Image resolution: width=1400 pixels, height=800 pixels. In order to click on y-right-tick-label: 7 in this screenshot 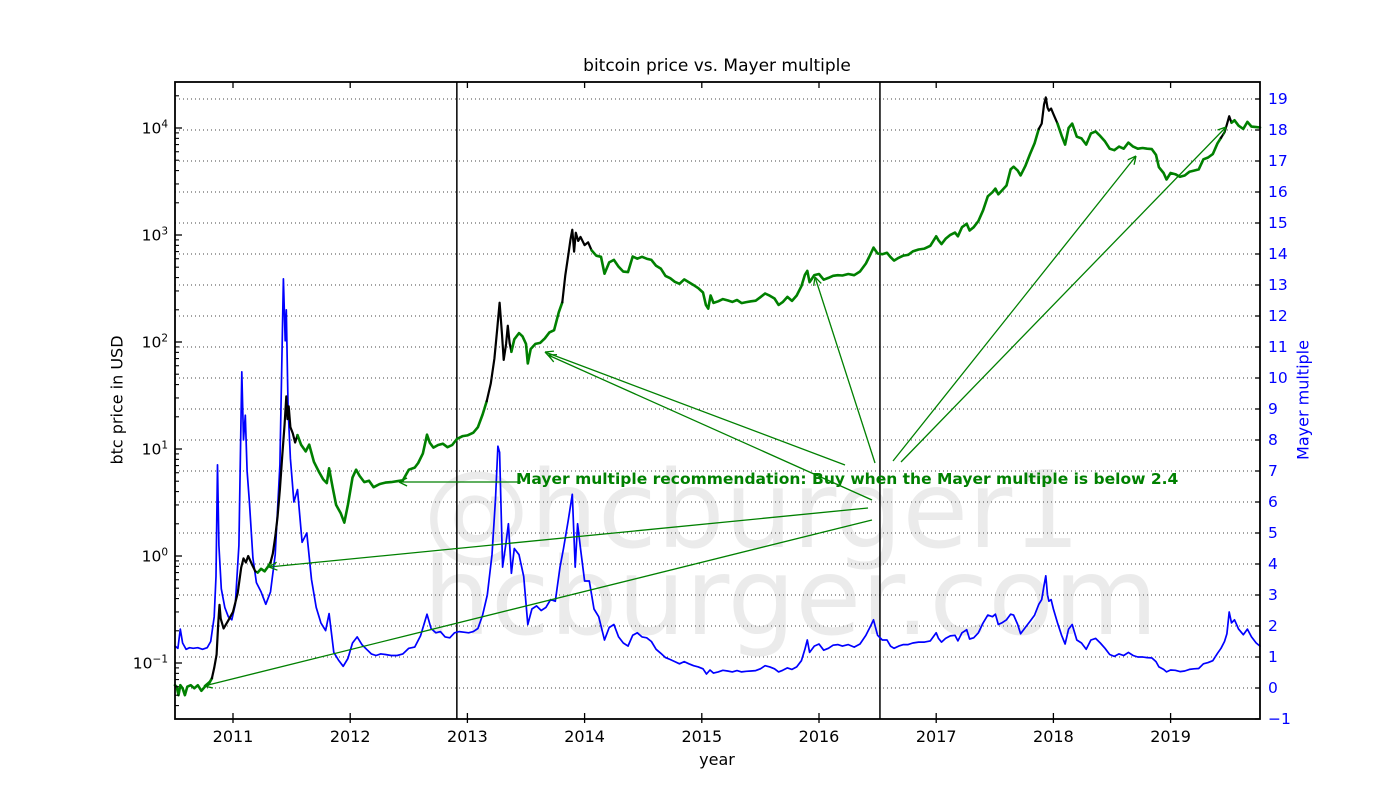, I will do `click(1273, 471)`.